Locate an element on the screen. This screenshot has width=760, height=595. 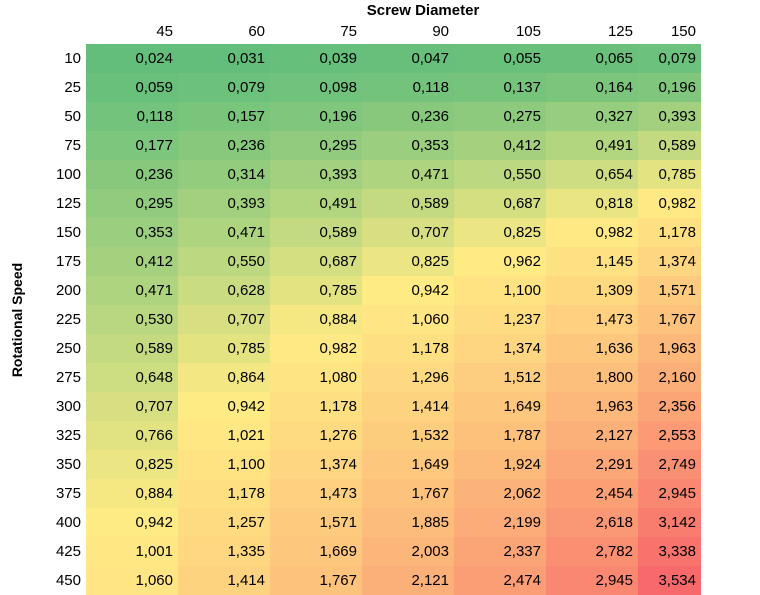
heatmap-cell: 1,885 is located at coordinates (408, 522).